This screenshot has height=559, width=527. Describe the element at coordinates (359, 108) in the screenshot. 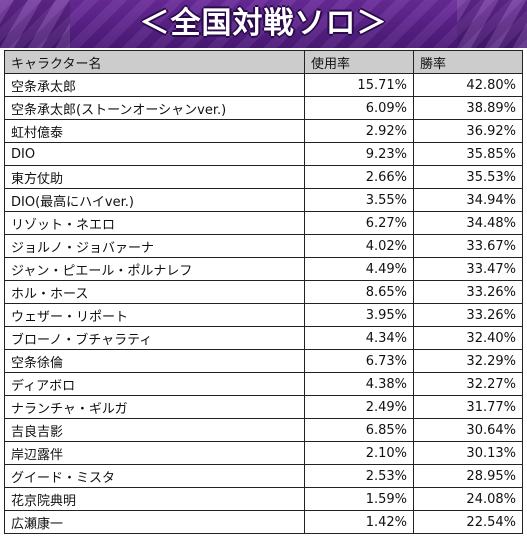

I see `usage-rate-cell: 6.09%` at that location.